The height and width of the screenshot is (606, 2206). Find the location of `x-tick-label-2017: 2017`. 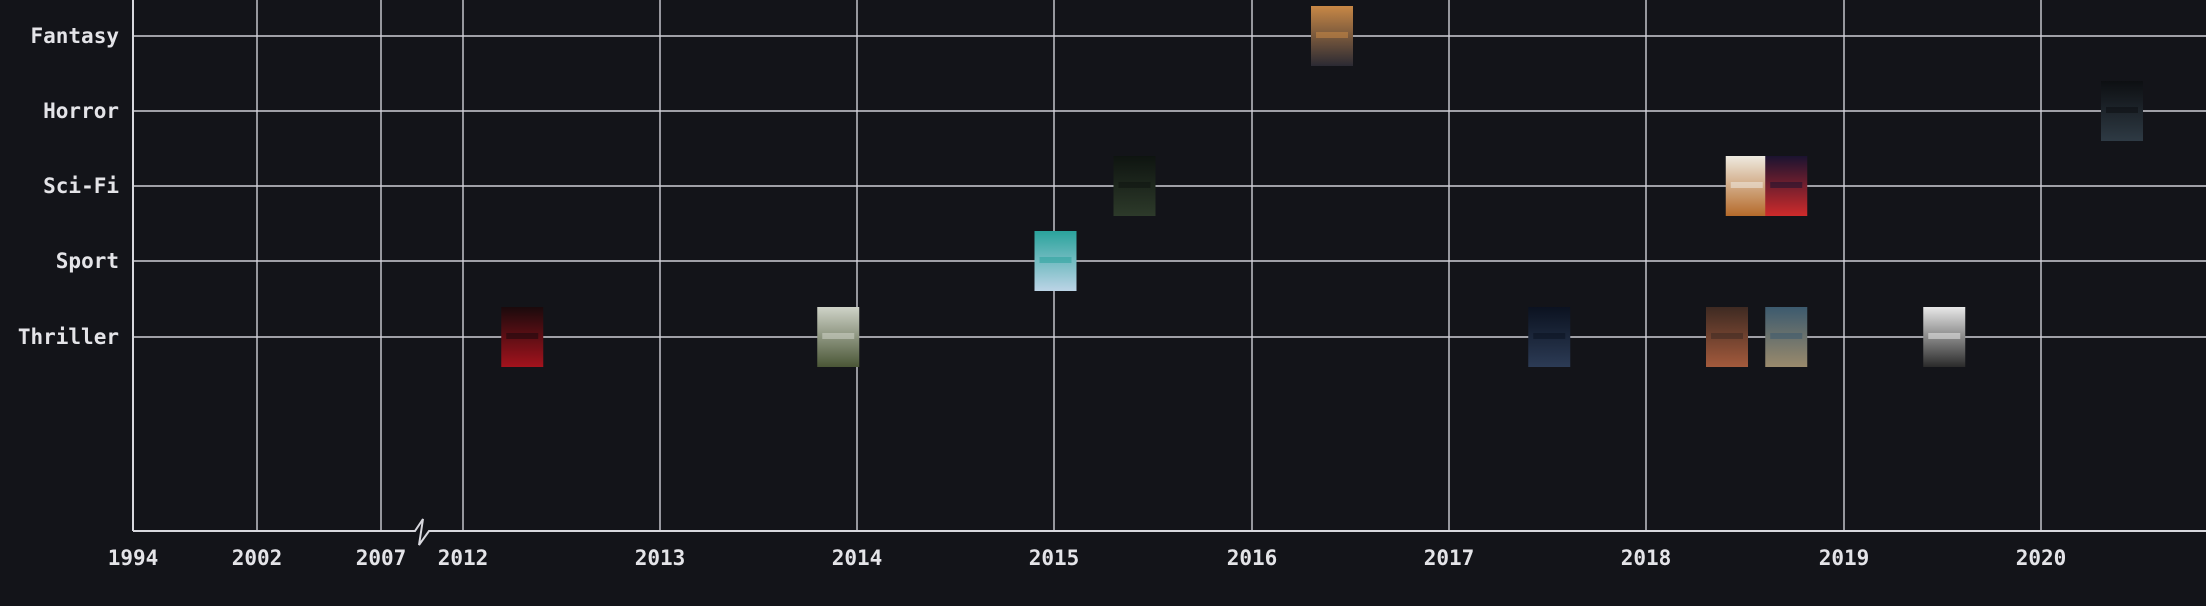

x-tick-label-2017: 2017 is located at coordinates (1449, 558).